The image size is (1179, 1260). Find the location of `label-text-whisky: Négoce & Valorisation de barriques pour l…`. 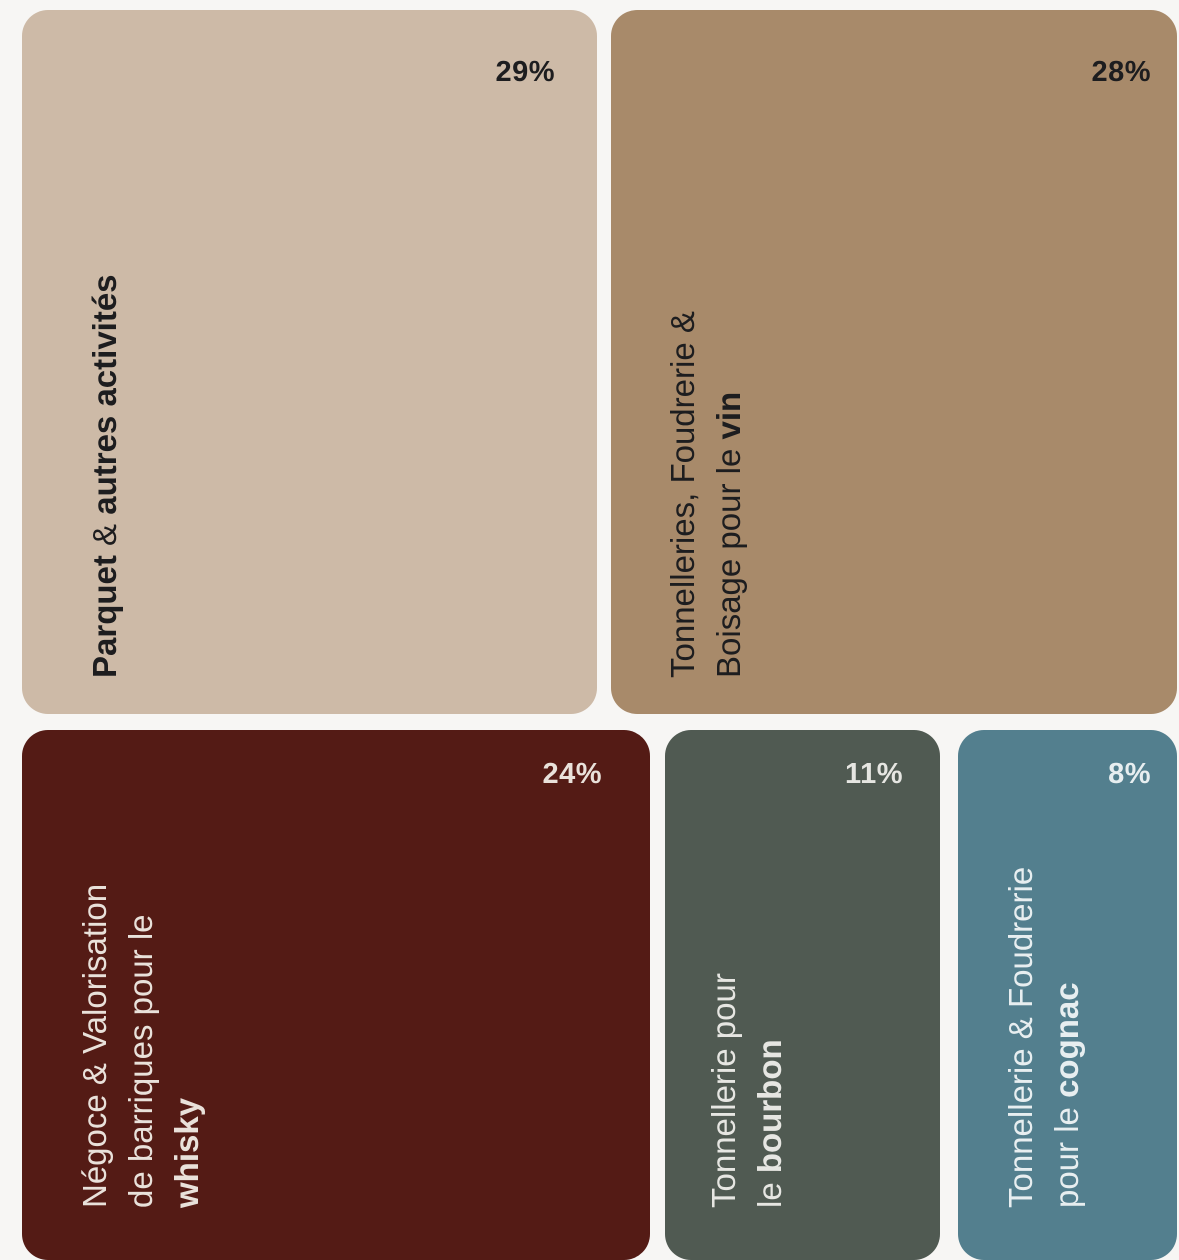

label-text-whisky: Négoce & Valorisation de barriques pour l… is located at coordinates (141, 1046).